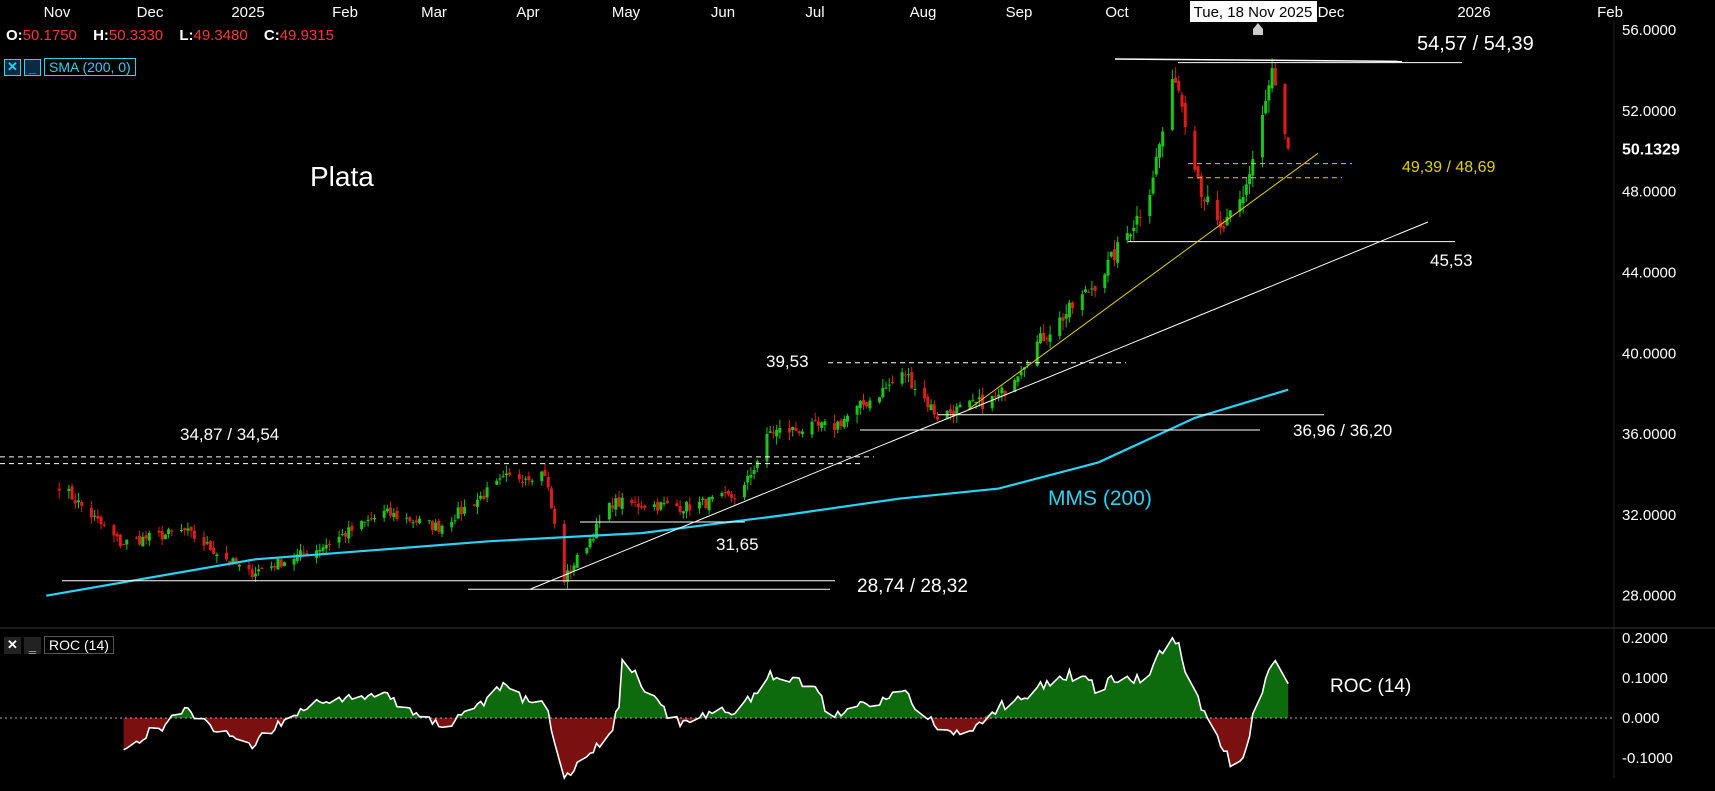  What do you see at coordinates (1649, 30) in the screenshot?
I see `y-tick-label: 56.0000` at bounding box center [1649, 30].